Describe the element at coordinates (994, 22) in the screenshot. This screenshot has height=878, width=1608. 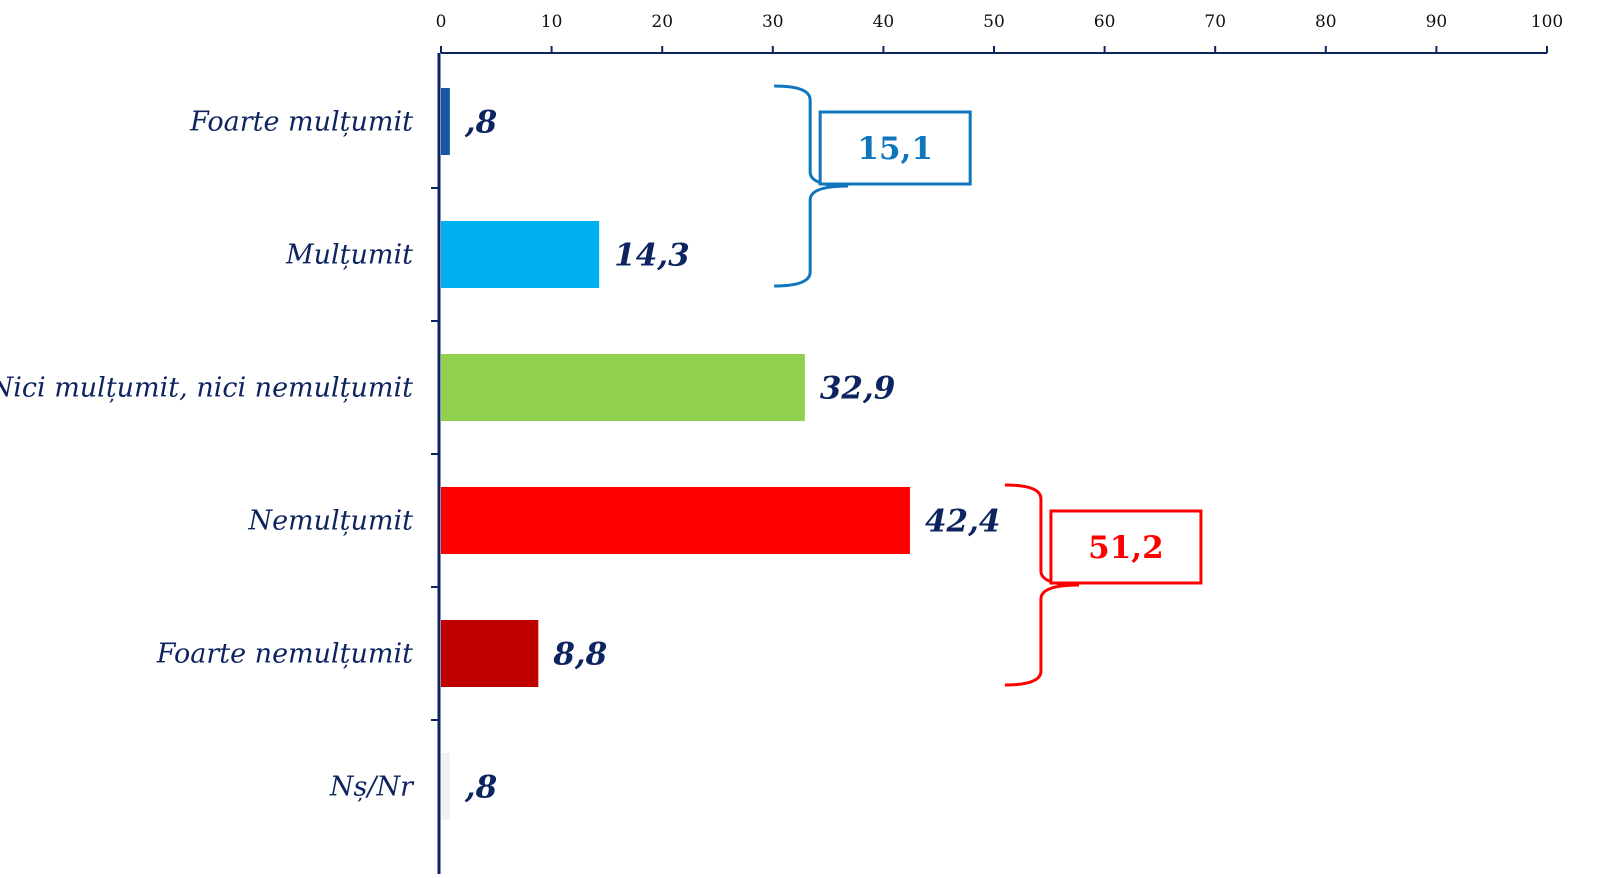
I see `x-tick-label: 50` at that location.